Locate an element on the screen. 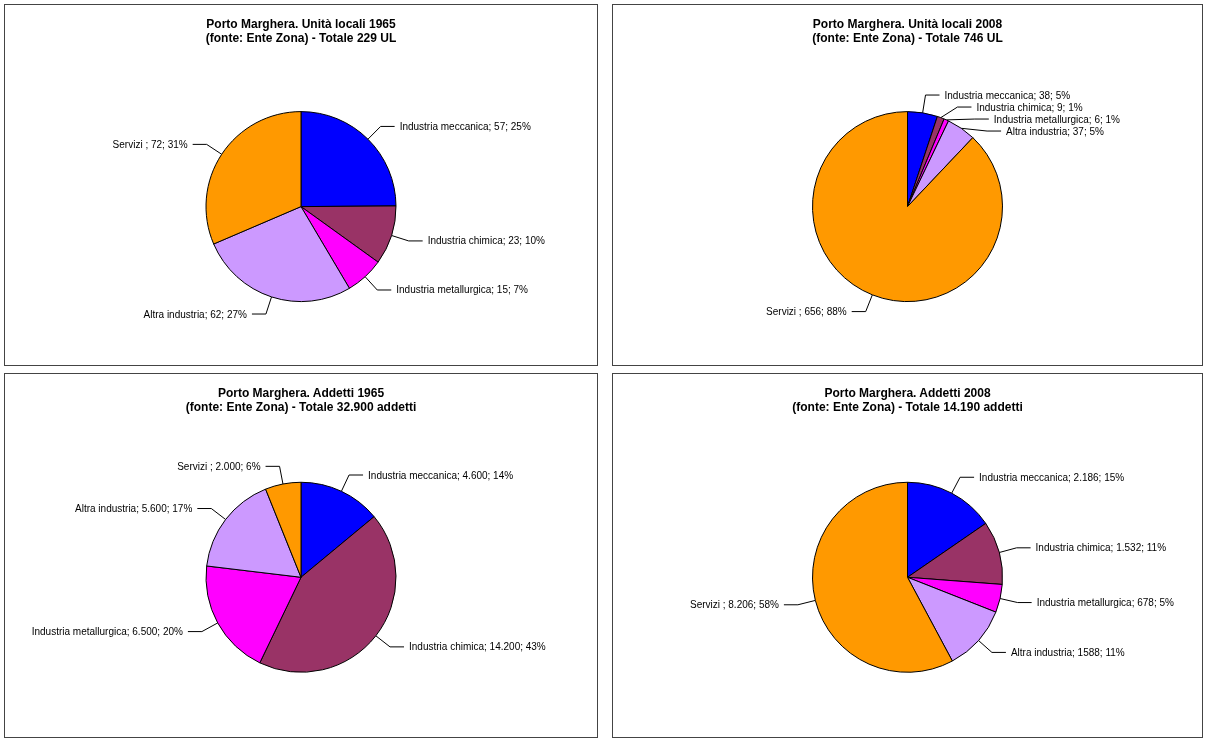 The image size is (1207, 742). chart-subtitle: (fonte: Ente Zona) - Totale 14.190 addetti is located at coordinates (907, 407).